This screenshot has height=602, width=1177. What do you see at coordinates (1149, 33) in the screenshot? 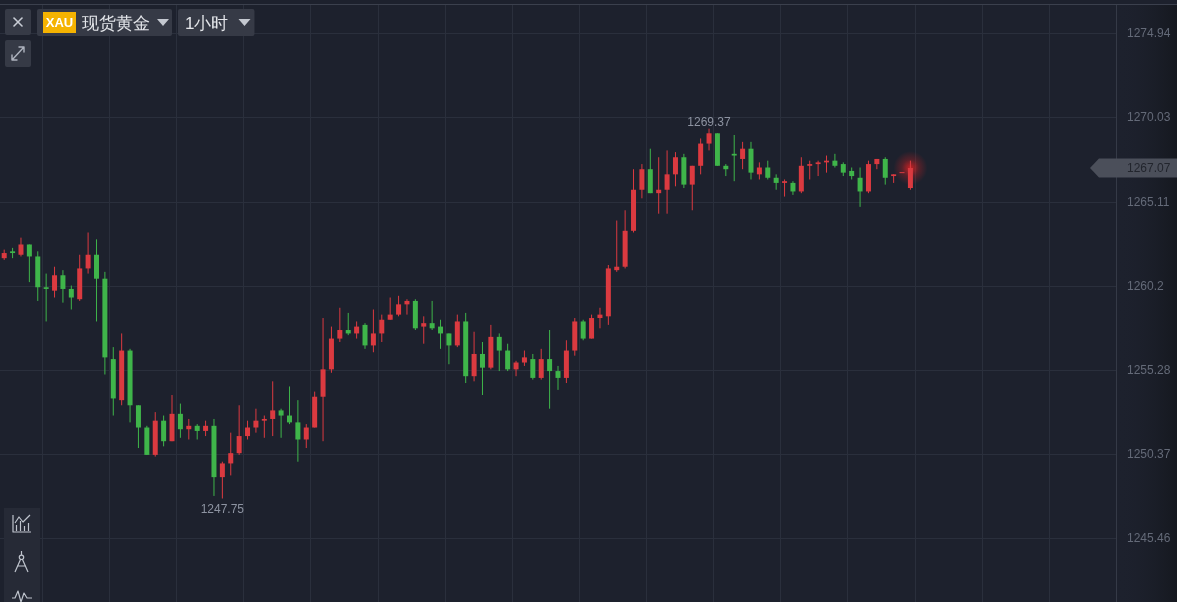
I see `y-tick-label: 1274.94` at bounding box center [1149, 33].